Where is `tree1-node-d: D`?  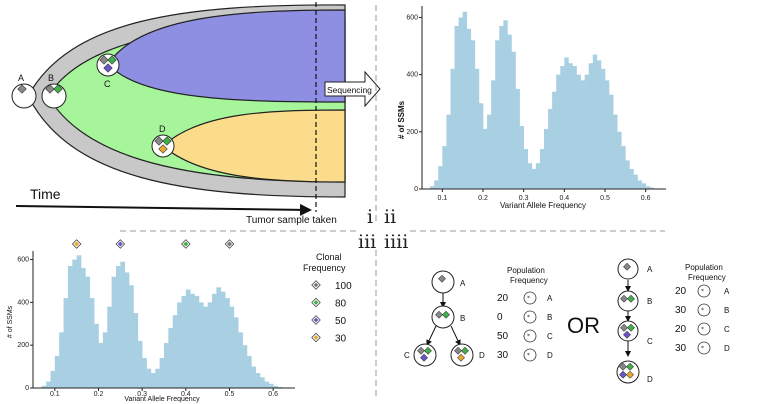
tree1-node-d: D is located at coordinates (467, 355).